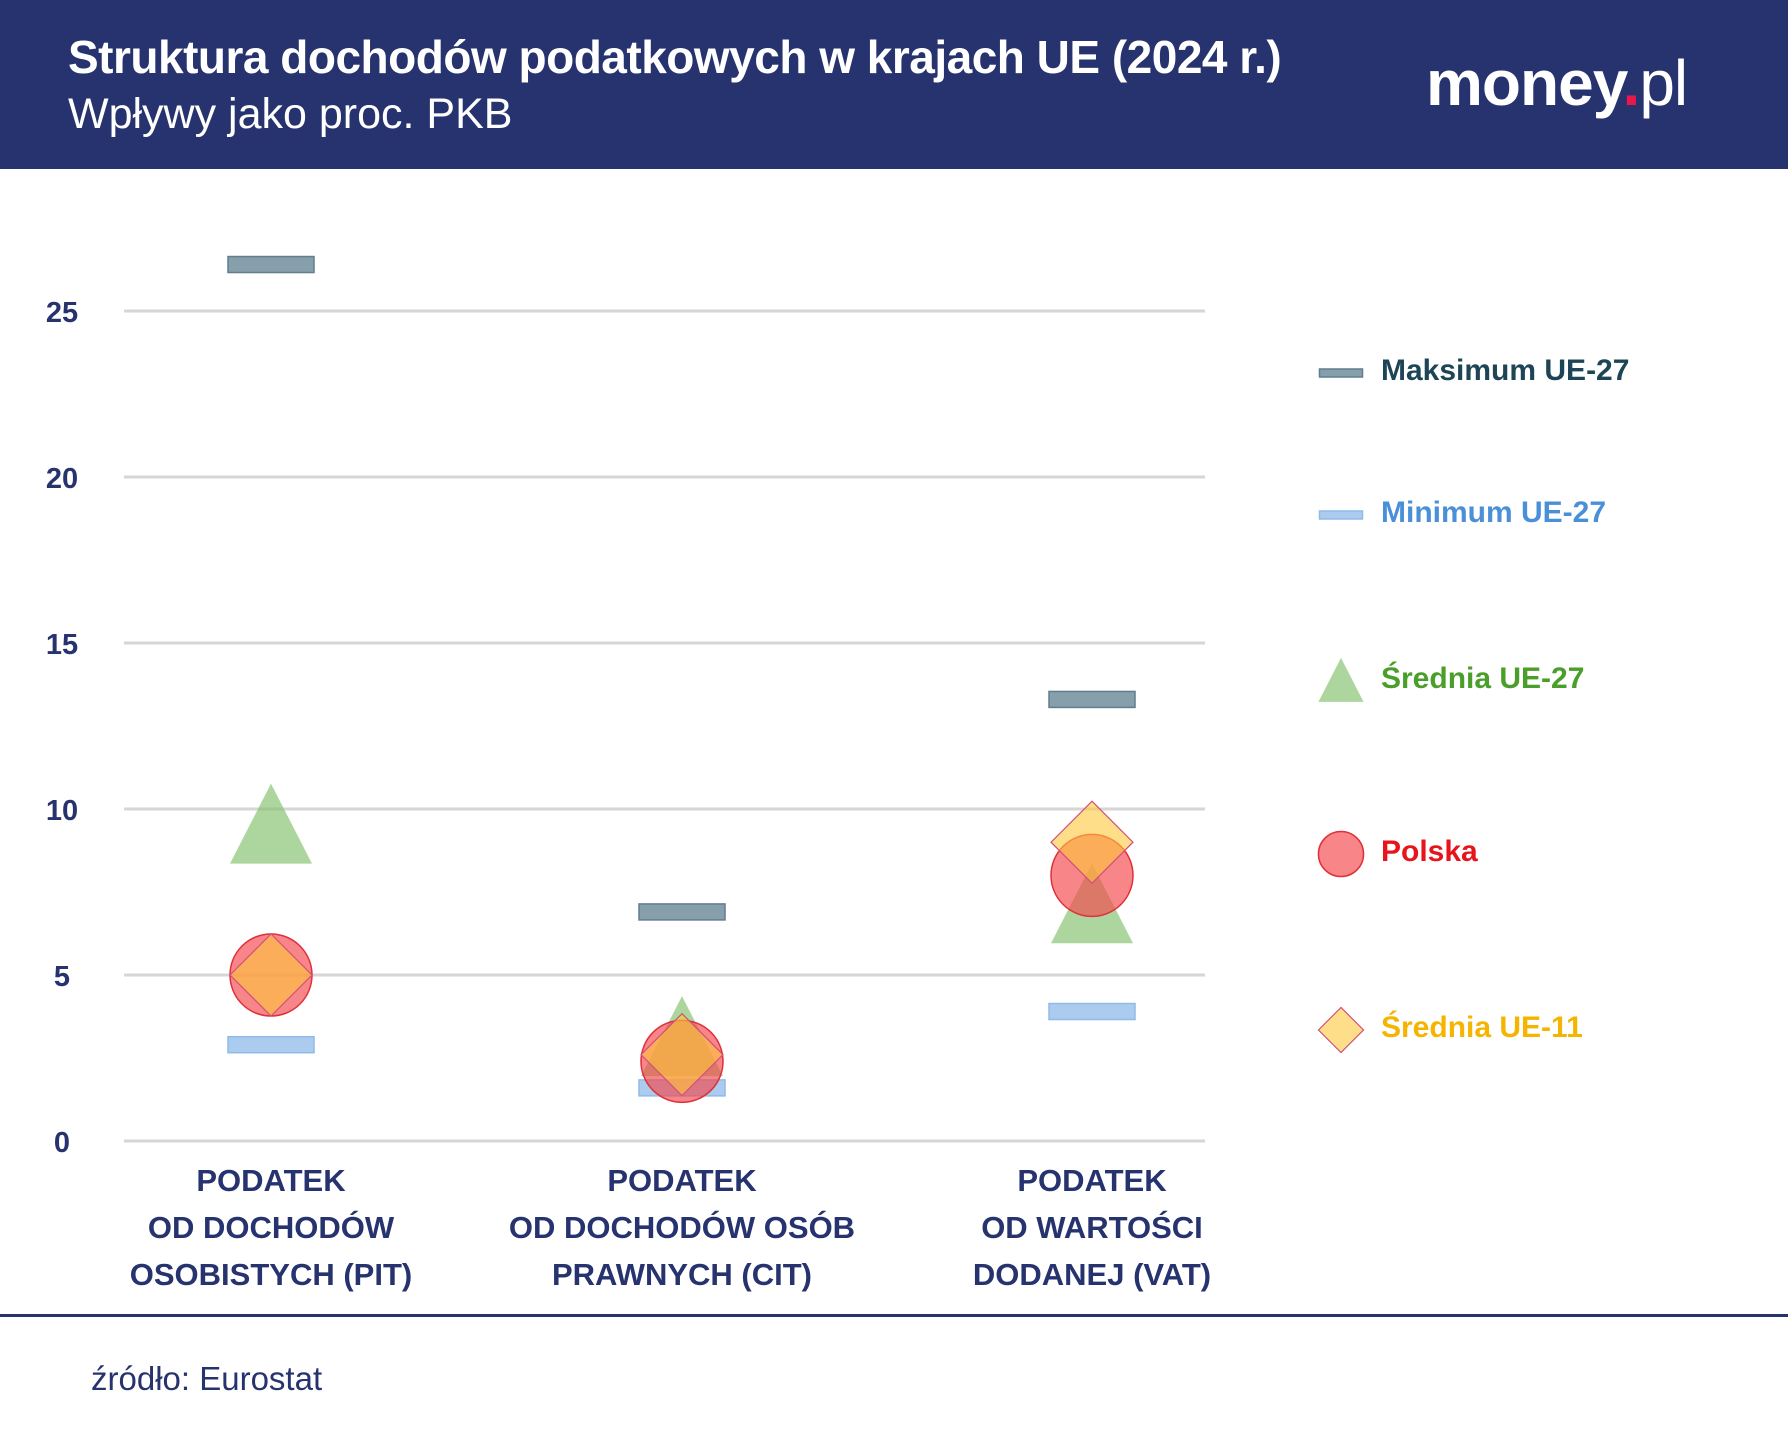  What do you see at coordinates (62, 313) in the screenshot?
I see `y-tick-label: 25` at bounding box center [62, 313].